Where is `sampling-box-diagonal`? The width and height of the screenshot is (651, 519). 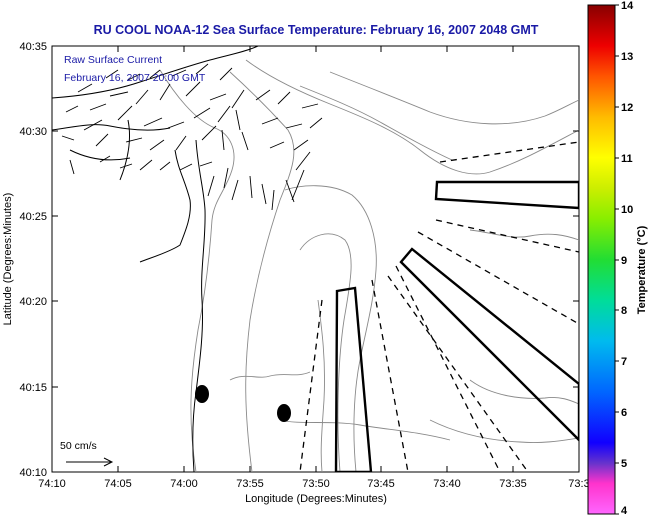 sampling-box-diagonal is located at coordinates (489, 344).